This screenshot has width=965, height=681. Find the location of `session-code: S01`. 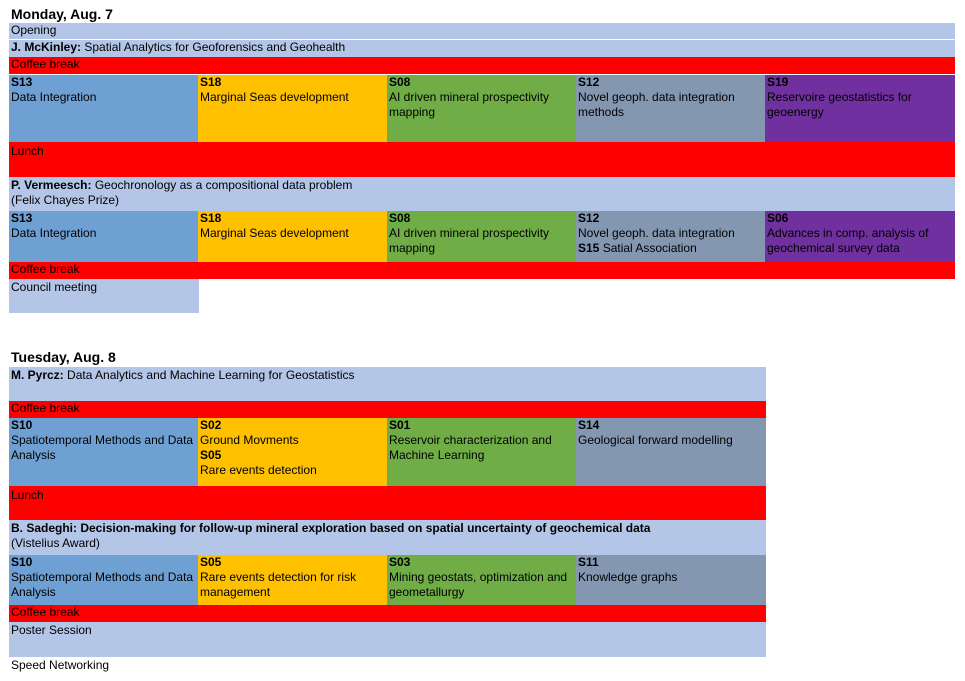

session-code: S01 is located at coordinates (400, 425).